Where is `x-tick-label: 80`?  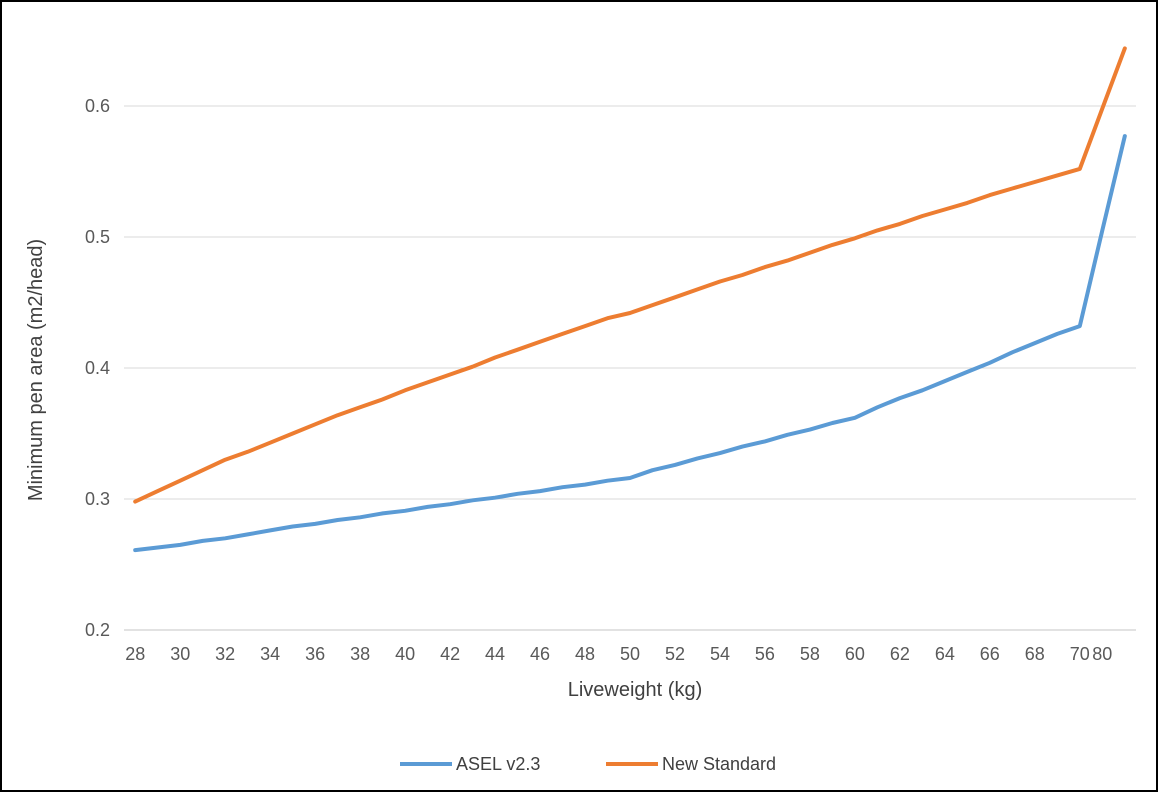 x-tick-label: 80 is located at coordinates (1102, 654).